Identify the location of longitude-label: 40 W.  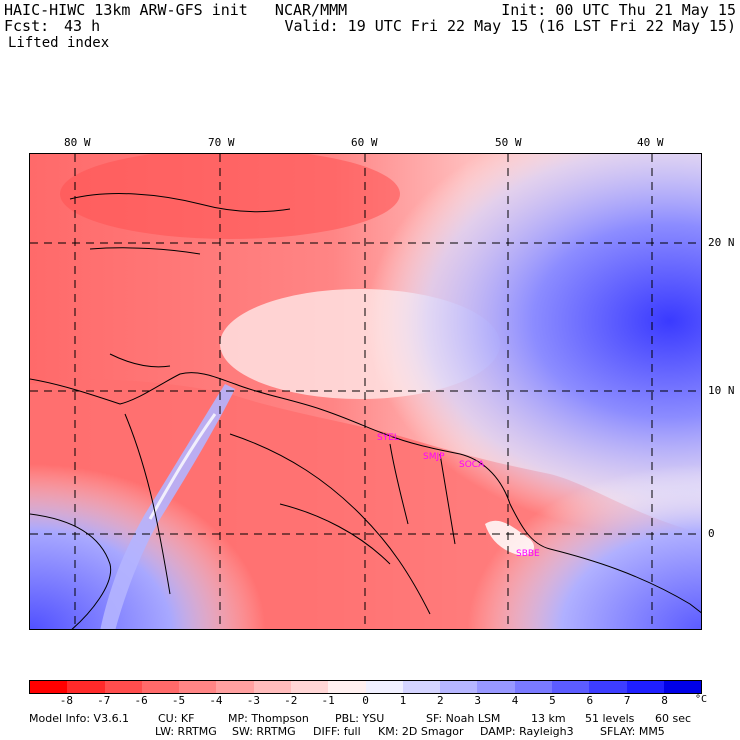
(650, 142).